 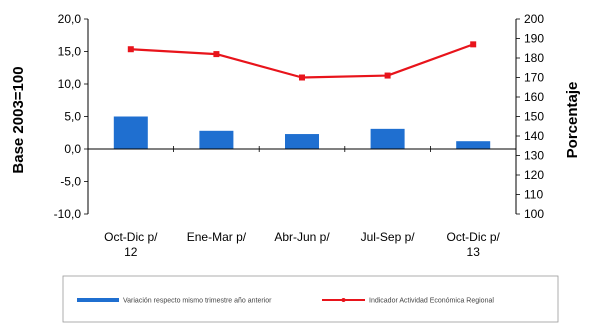 What do you see at coordinates (70, 52) in the screenshot?
I see `y-left-tick-label: 15,0` at bounding box center [70, 52].